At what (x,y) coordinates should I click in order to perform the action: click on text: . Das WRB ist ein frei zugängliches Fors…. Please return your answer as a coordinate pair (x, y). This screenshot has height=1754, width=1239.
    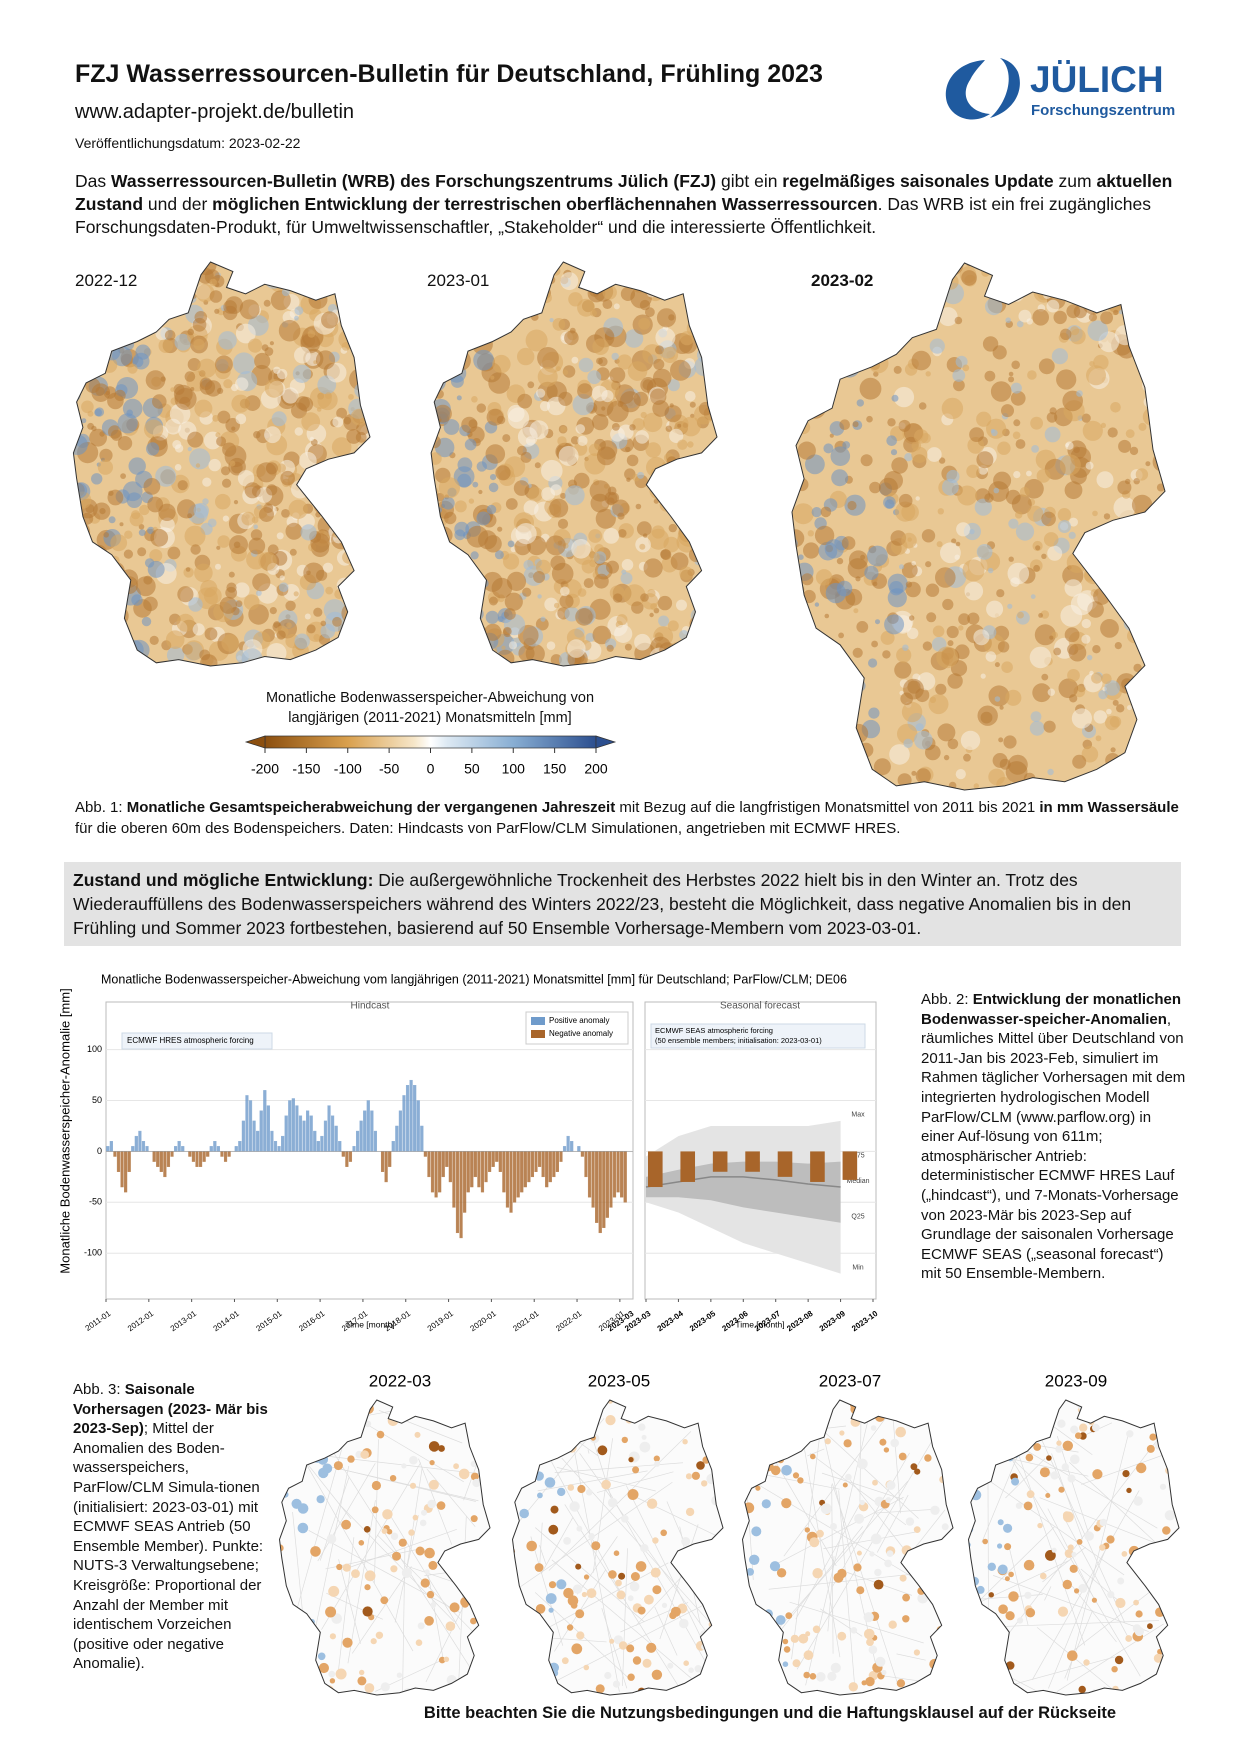
    Looking at the image, I should click on (613, 215).